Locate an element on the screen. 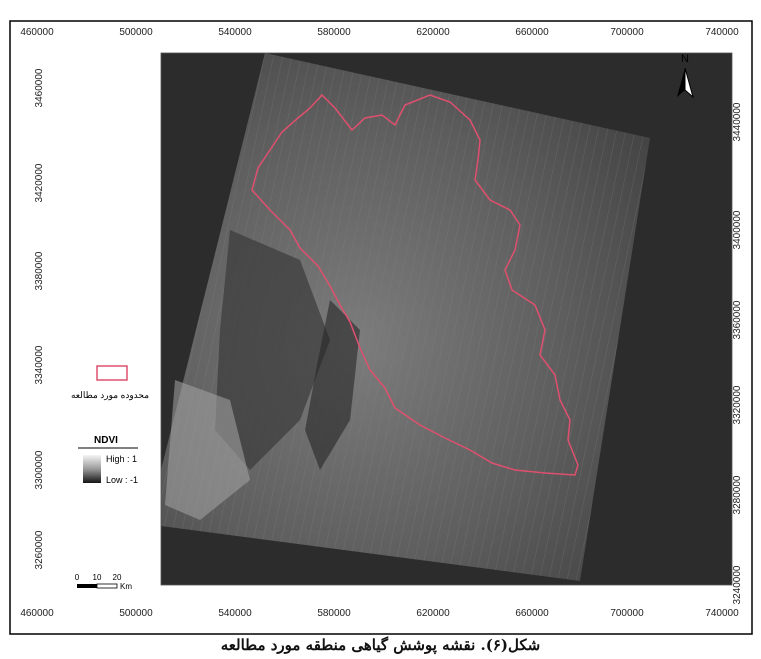 The width and height of the screenshot is (761, 659). scale-label: 0 is located at coordinates (77, 577).